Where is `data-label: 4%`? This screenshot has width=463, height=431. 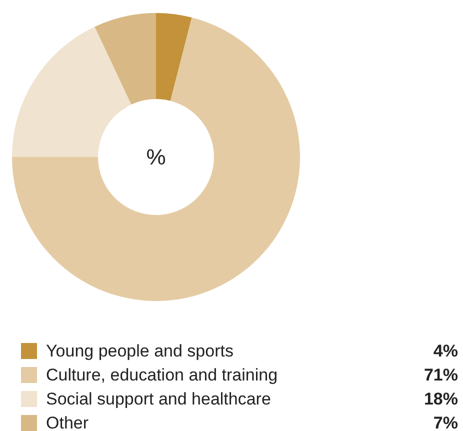 data-label: 4% is located at coordinates (445, 351).